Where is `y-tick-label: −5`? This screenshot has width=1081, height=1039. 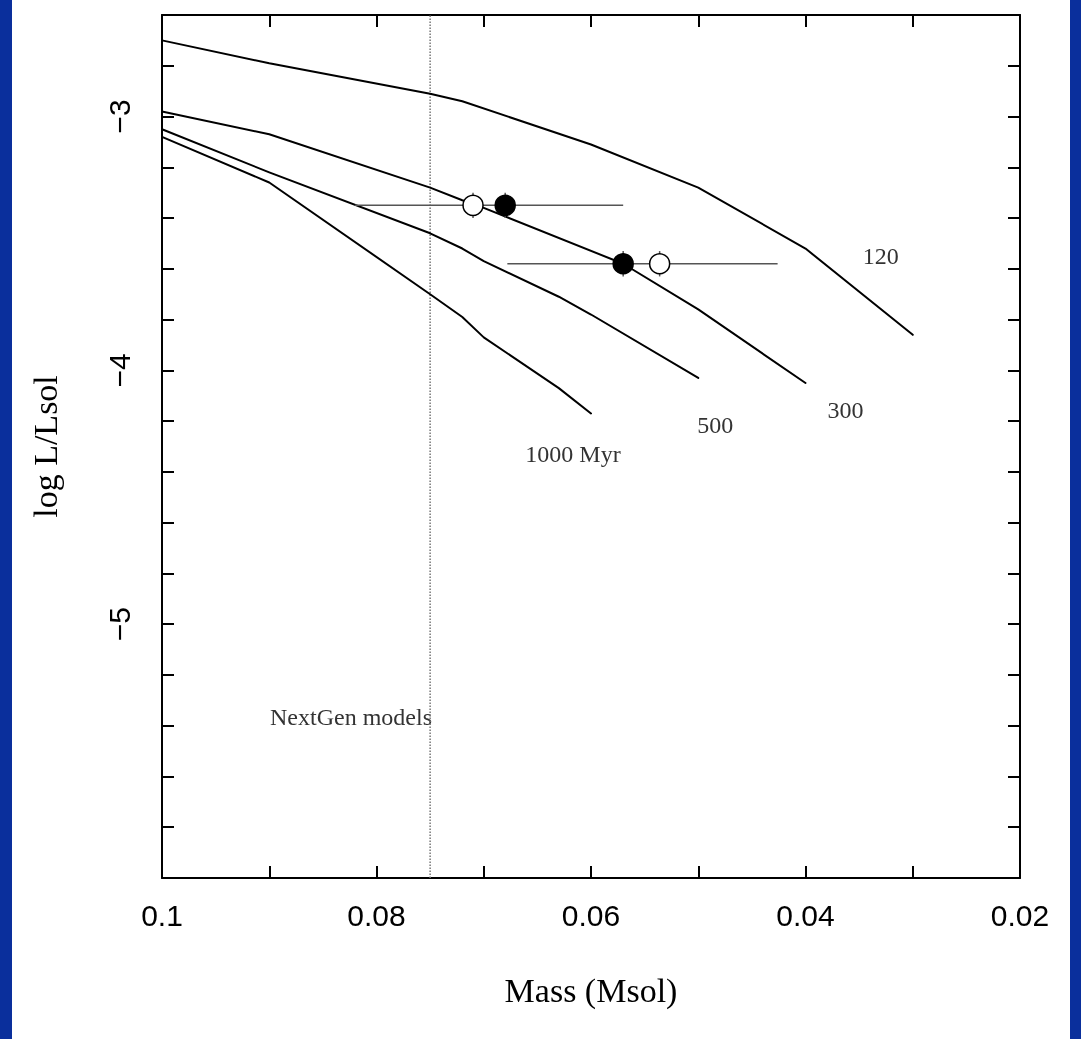 y-tick-label: −5 is located at coordinates (119, 624).